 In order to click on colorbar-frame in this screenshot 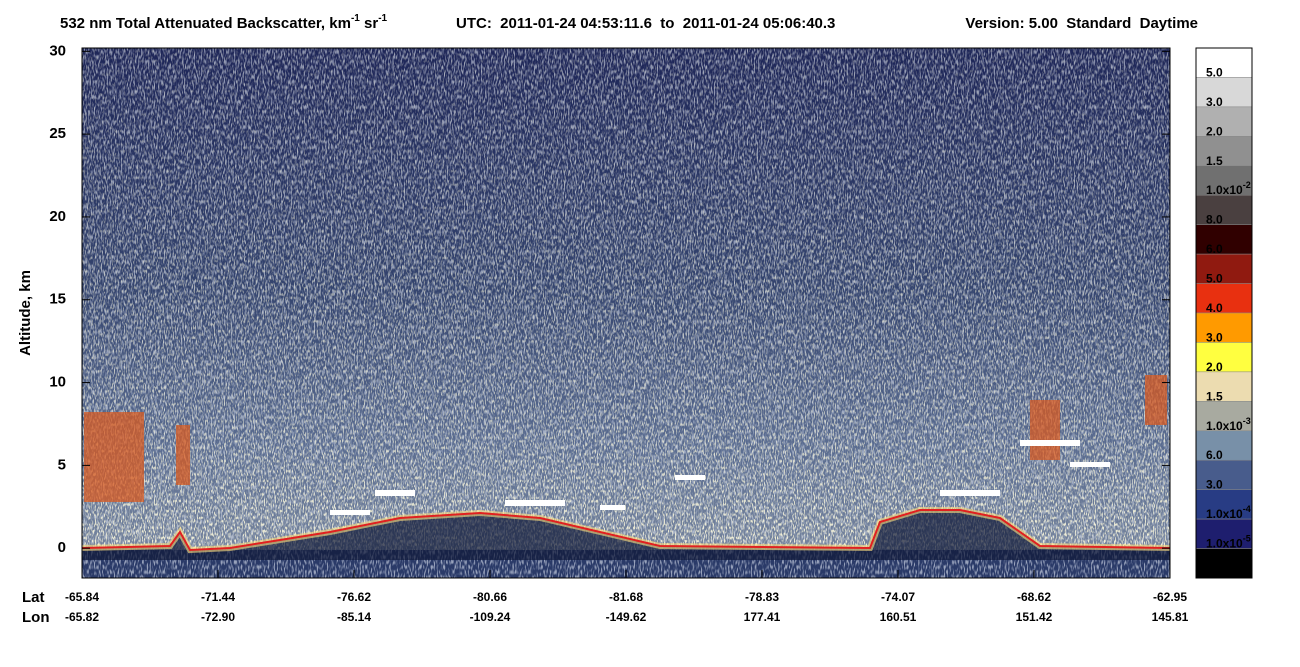, I will do `click(1224, 313)`.